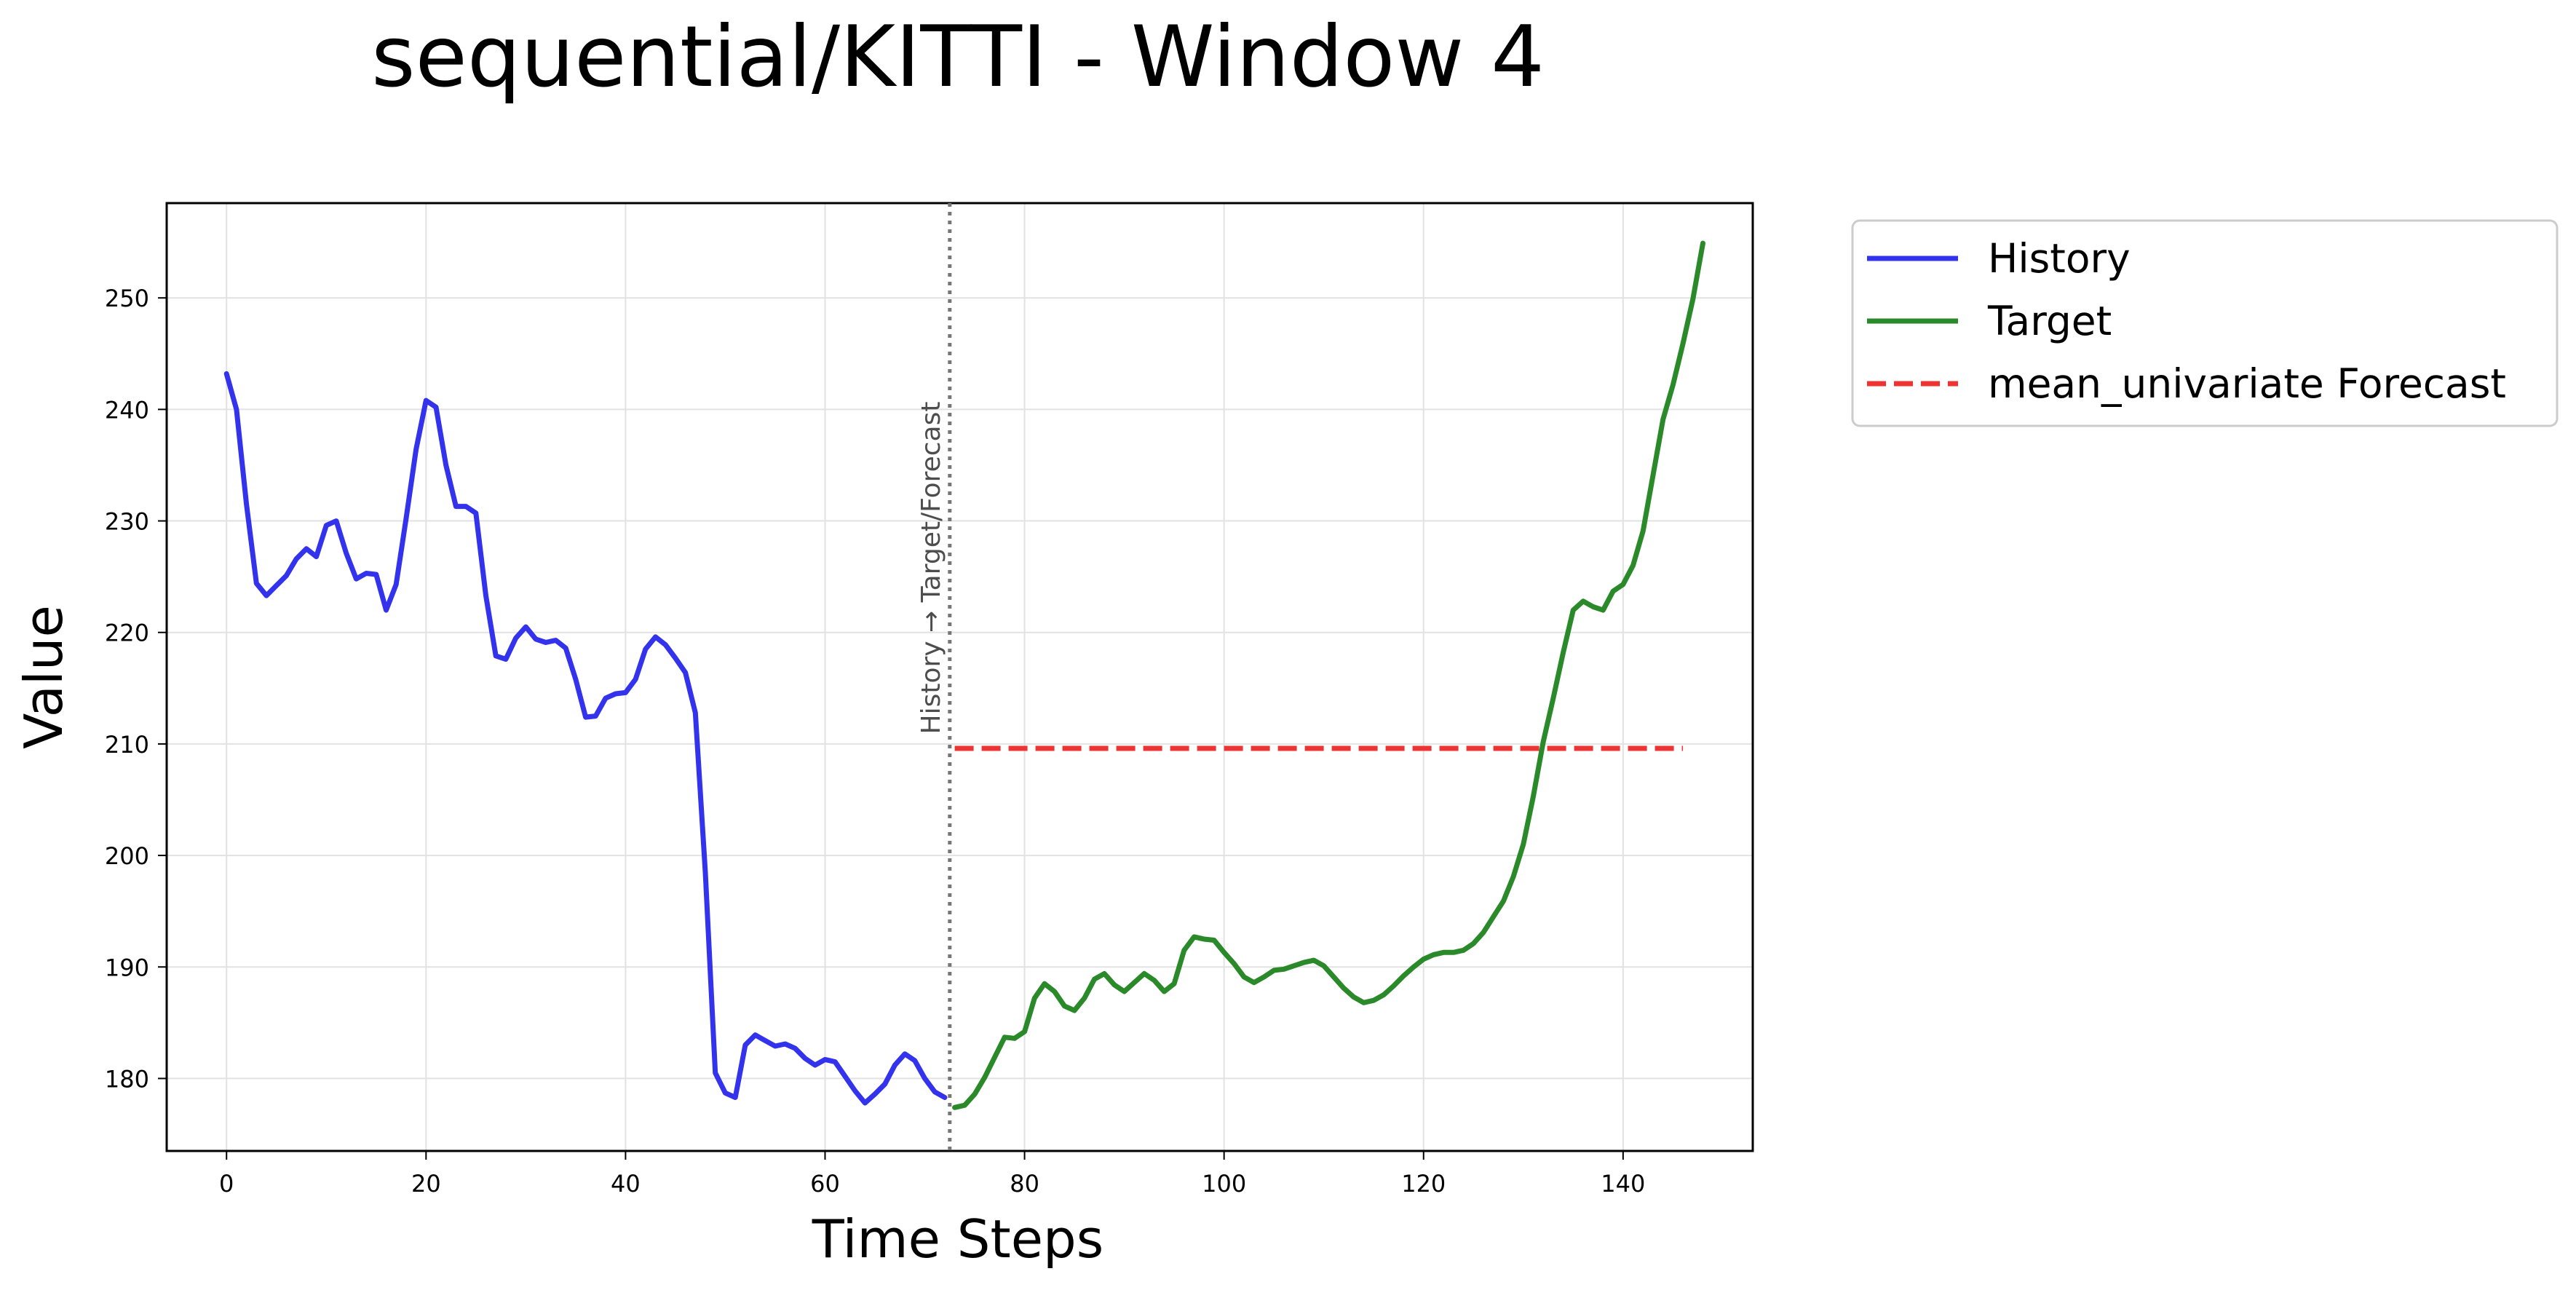 The image size is (2576, 1290). I want to click on legend: History Target mean_univariate Forecast, so click(2205, 323).